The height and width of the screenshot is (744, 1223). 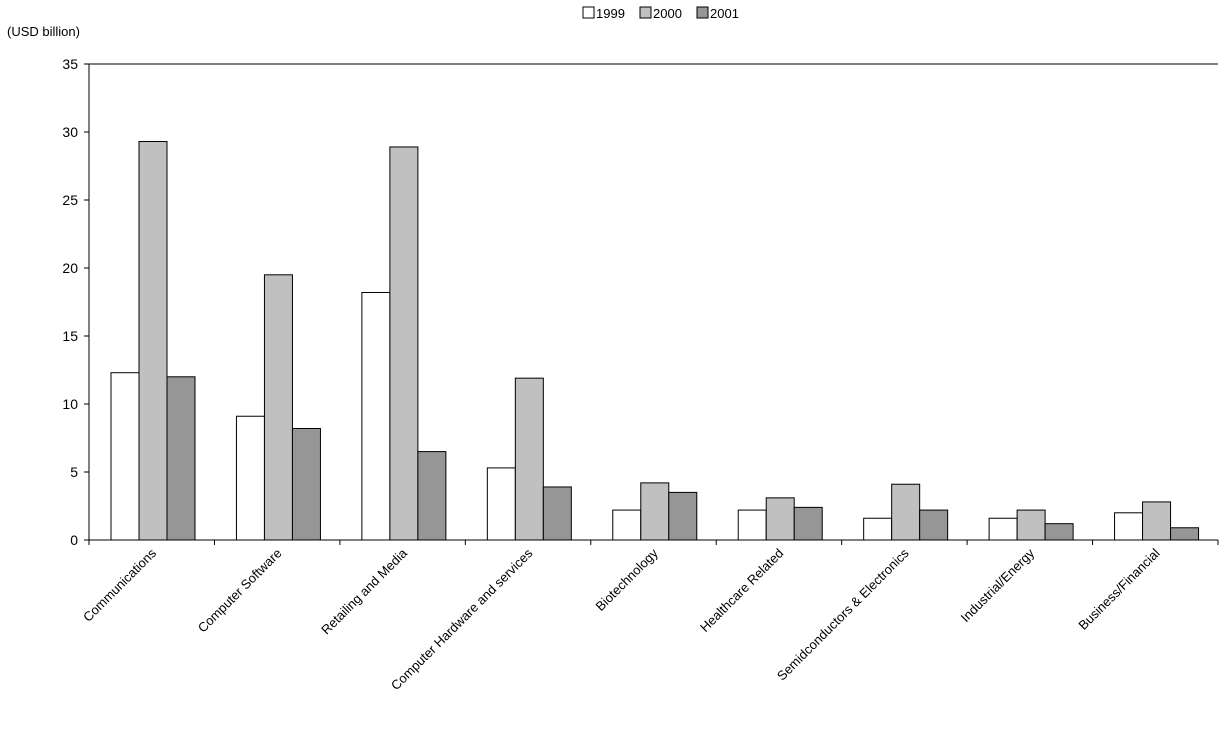 What do you see at coordinates (702, 12) in the screenshot?
I see `legend-swatch-2001` at bounding box center [702, 12].